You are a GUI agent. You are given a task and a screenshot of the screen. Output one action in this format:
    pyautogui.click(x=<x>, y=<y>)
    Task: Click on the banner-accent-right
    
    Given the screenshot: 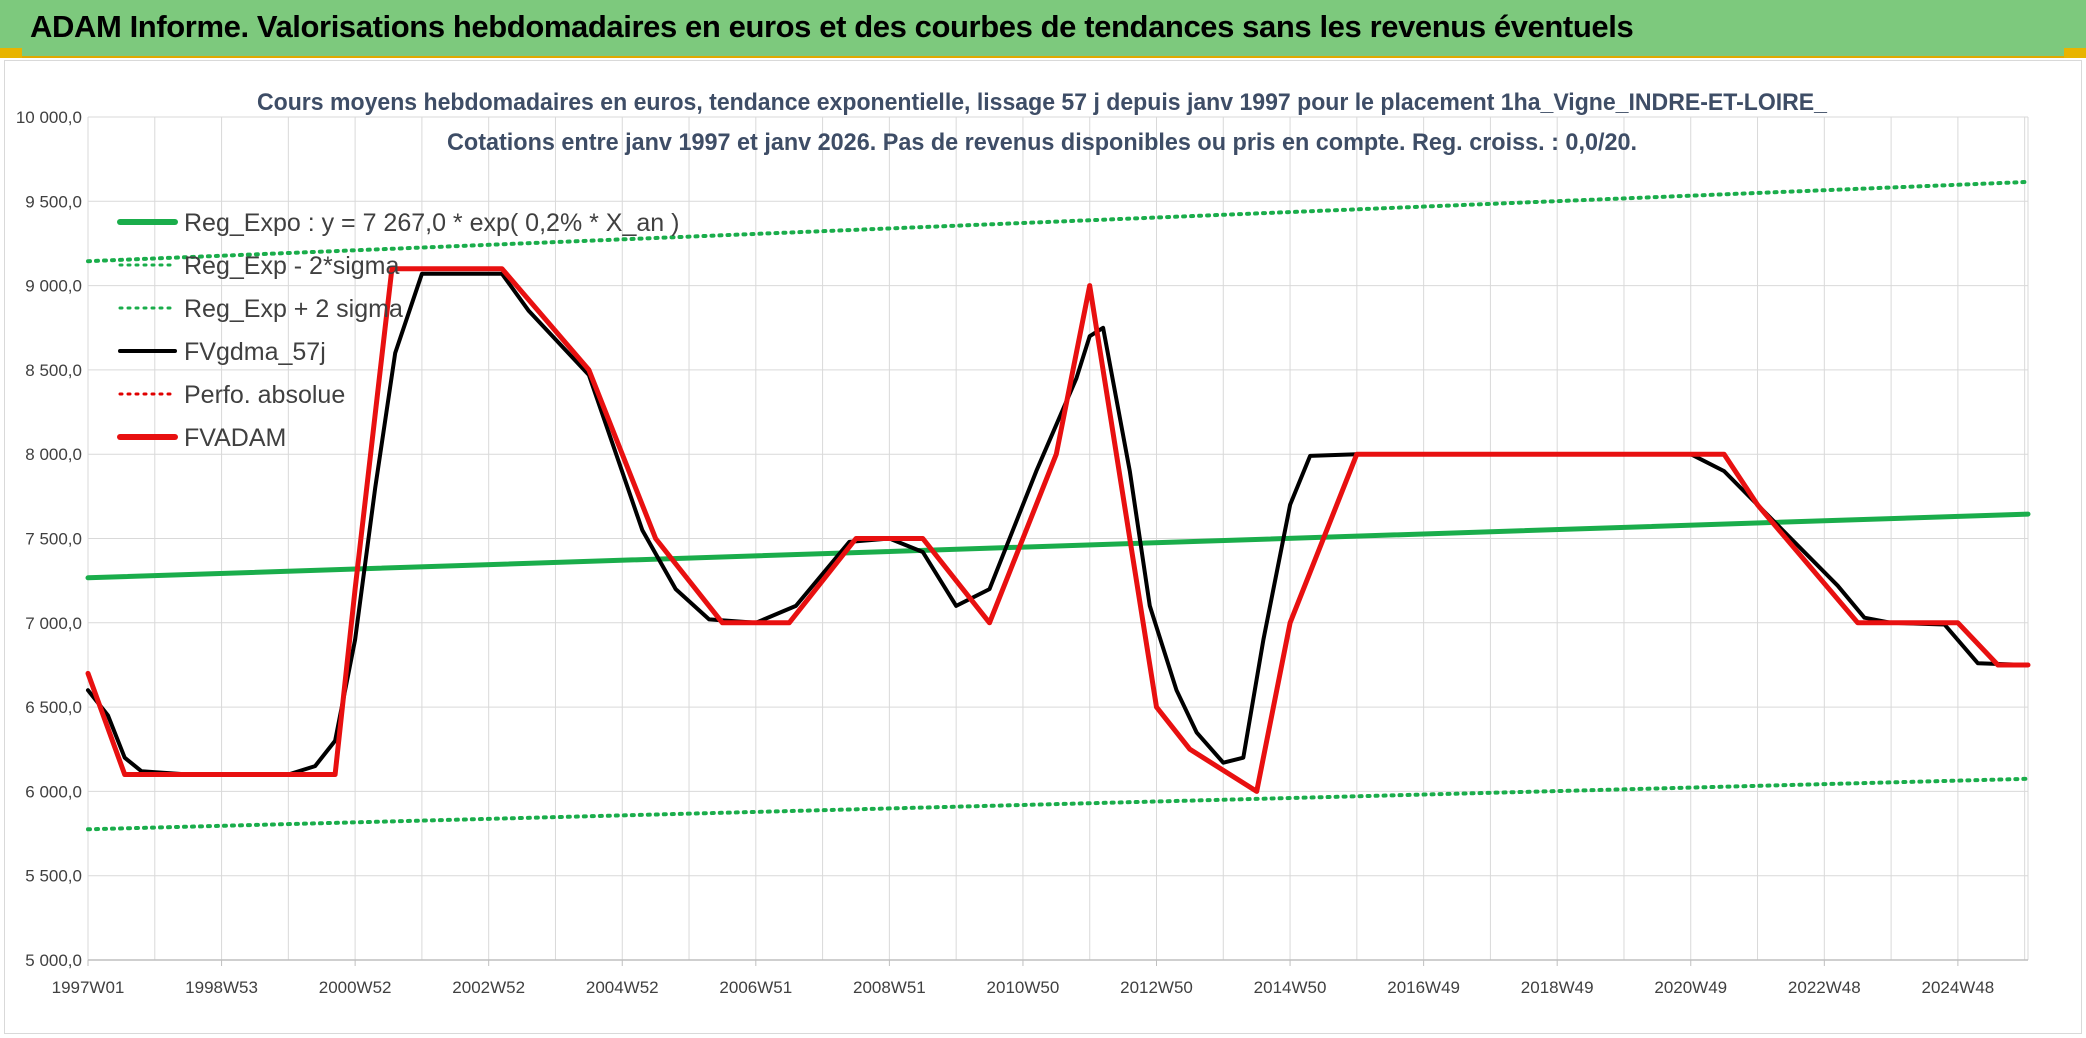 What is the action you would take?
    pyautogui.click(x=2075, y=53)
    